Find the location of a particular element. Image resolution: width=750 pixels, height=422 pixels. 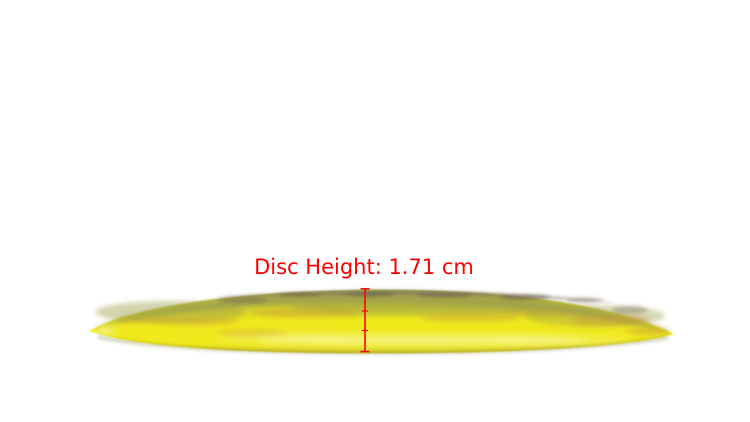

disc-gloss-highlight is located at coordinates (362, 336).